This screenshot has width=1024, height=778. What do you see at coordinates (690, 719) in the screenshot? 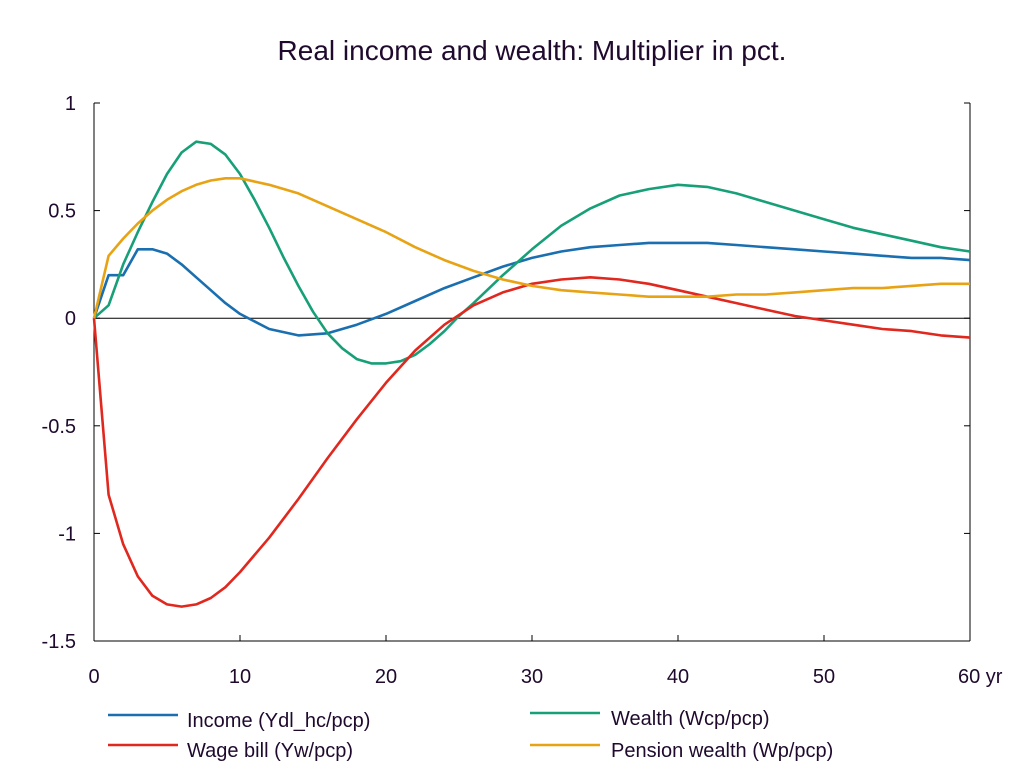
I see `legend-label: Wealth (Wcp/pcp)` at bounding box center [690, 719].